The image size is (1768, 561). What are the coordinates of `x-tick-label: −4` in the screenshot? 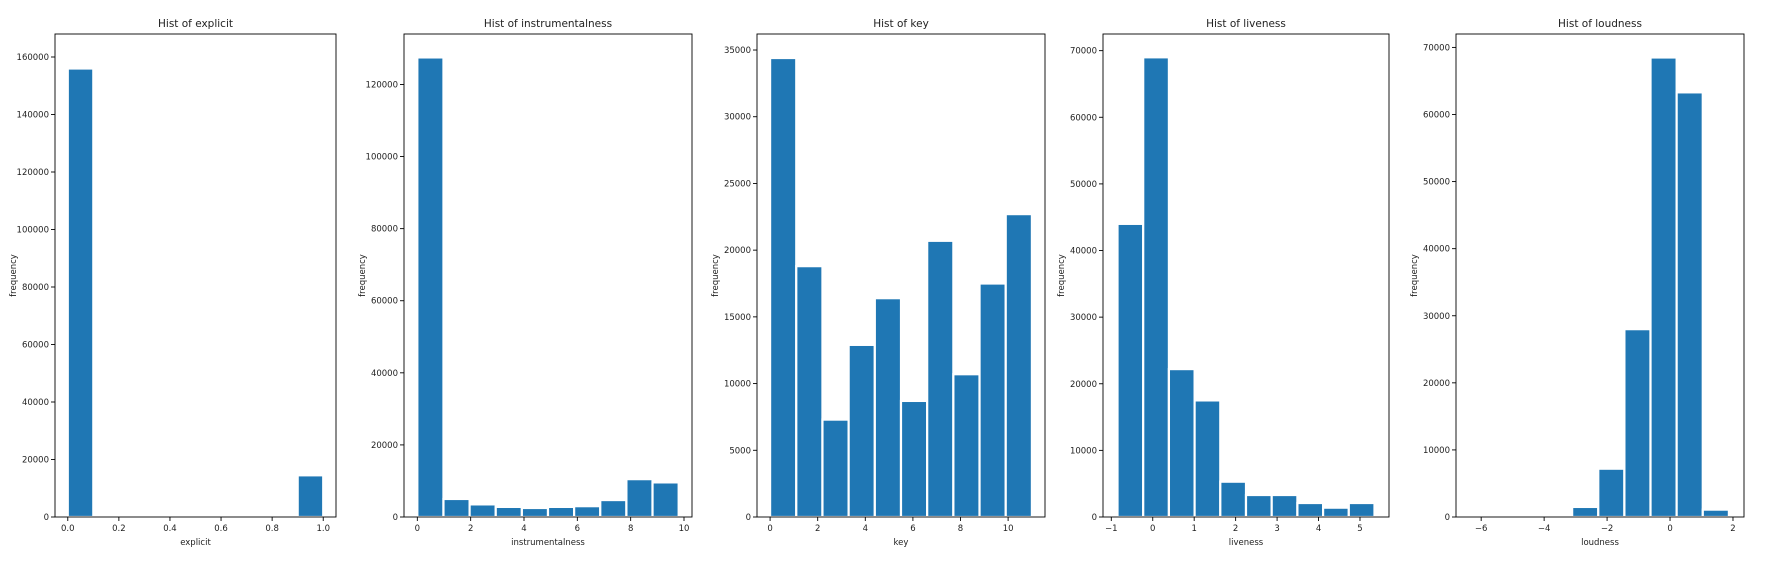 It's located at (1544, 529).